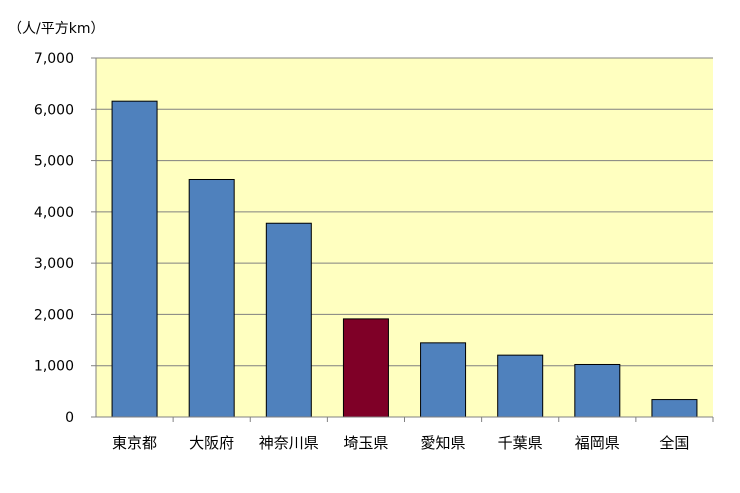 The width and height of the screenshot is (740, 493). Describe the element at coordinates (54, 59) in the screenshot. I see `y-tick-label: 7,000` at that location.